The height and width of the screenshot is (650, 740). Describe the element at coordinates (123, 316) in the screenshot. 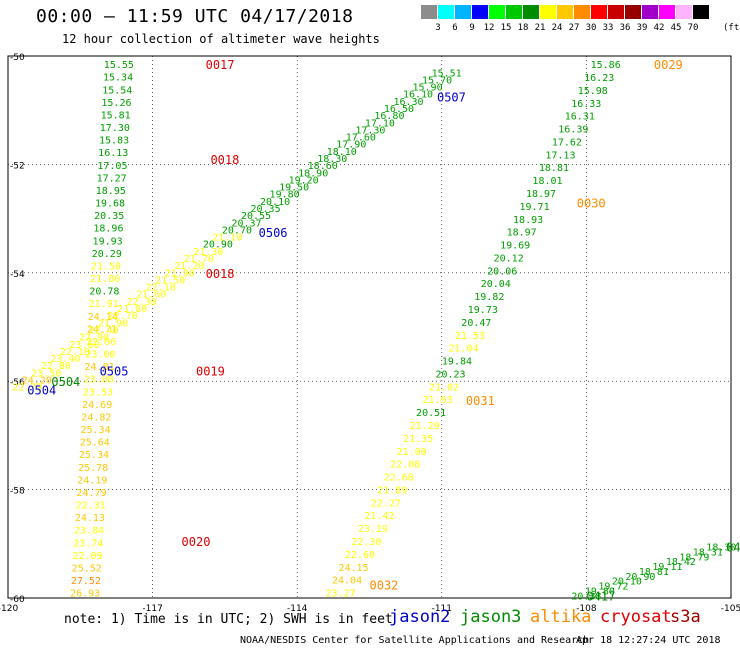

I see `swh-value: 22.70` at that location.